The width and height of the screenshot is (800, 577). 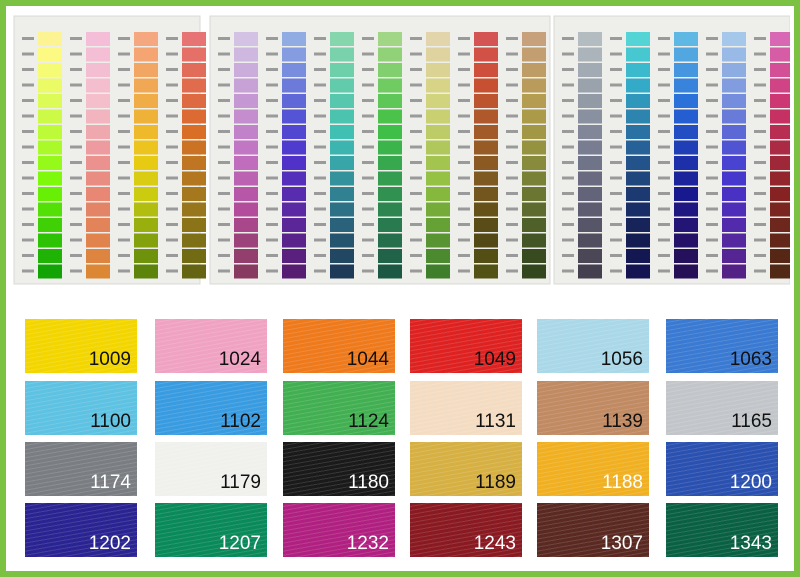 What do you see at coordinates (750, 482) in the screenshot?
I see `swatch-label: 1200` at bounding box center [750, 482].